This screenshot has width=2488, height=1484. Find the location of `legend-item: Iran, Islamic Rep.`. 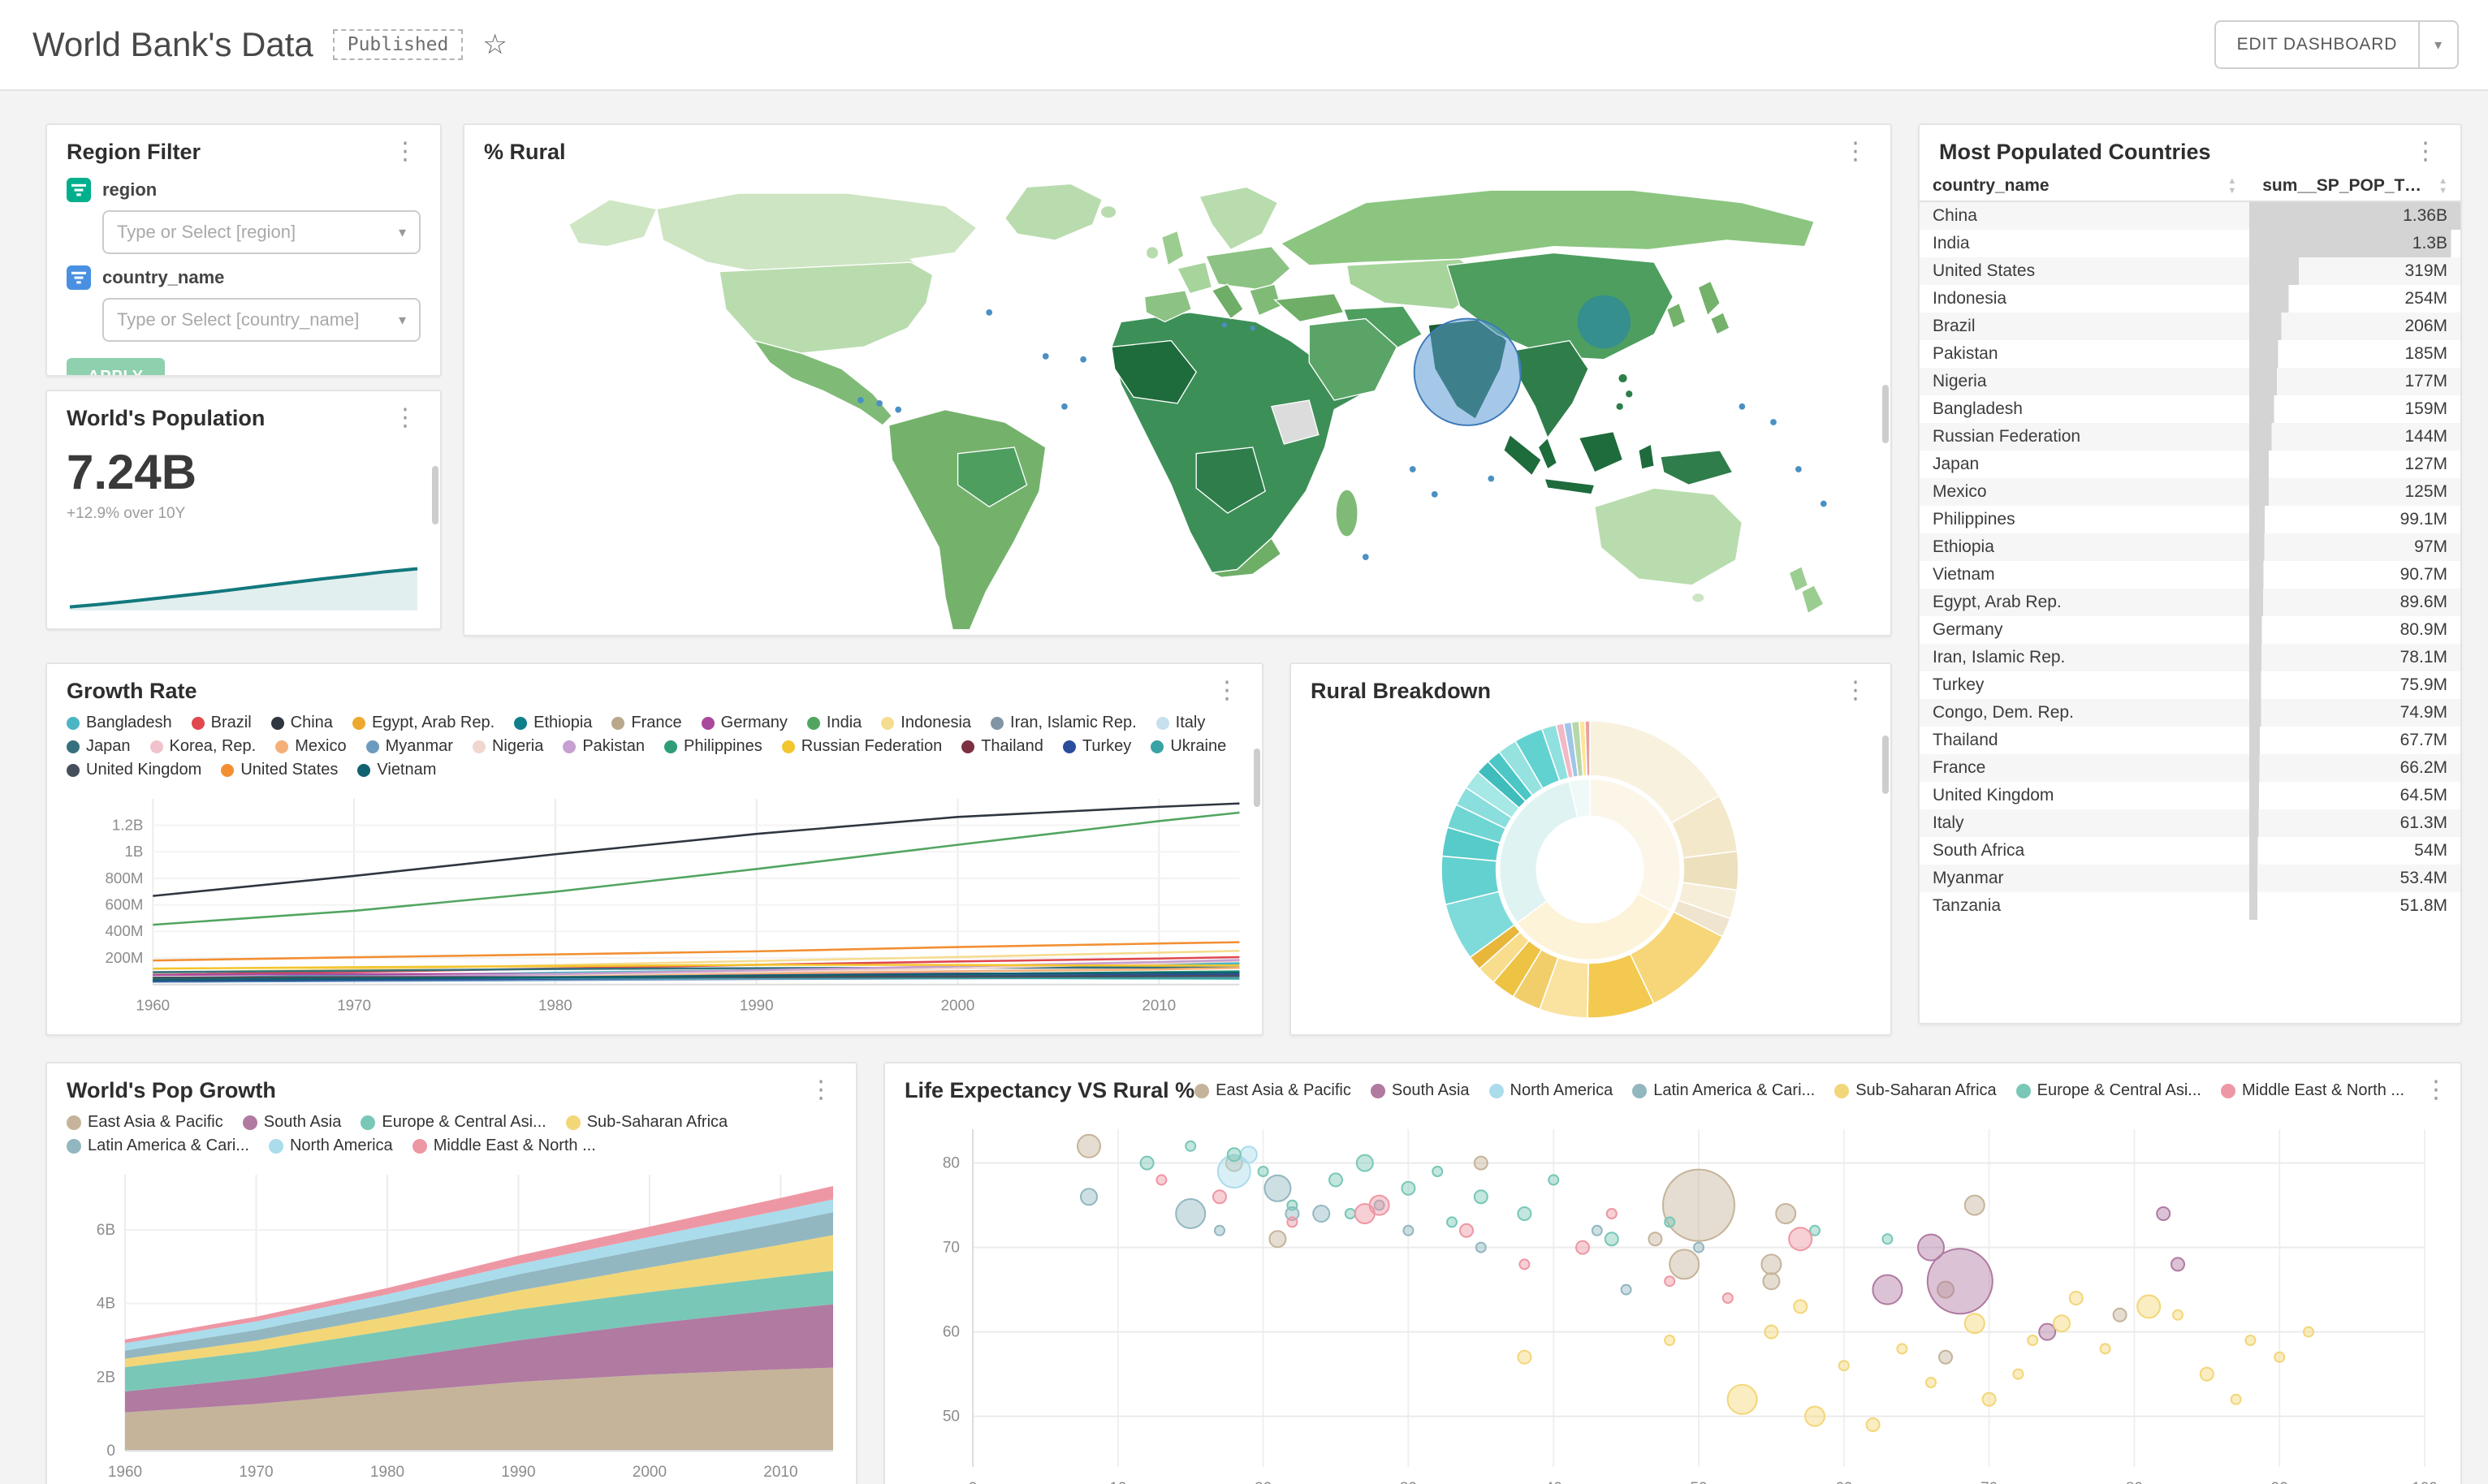

legend-item: Iran, Islamic Rep. is located at coordinates (1064, 723).